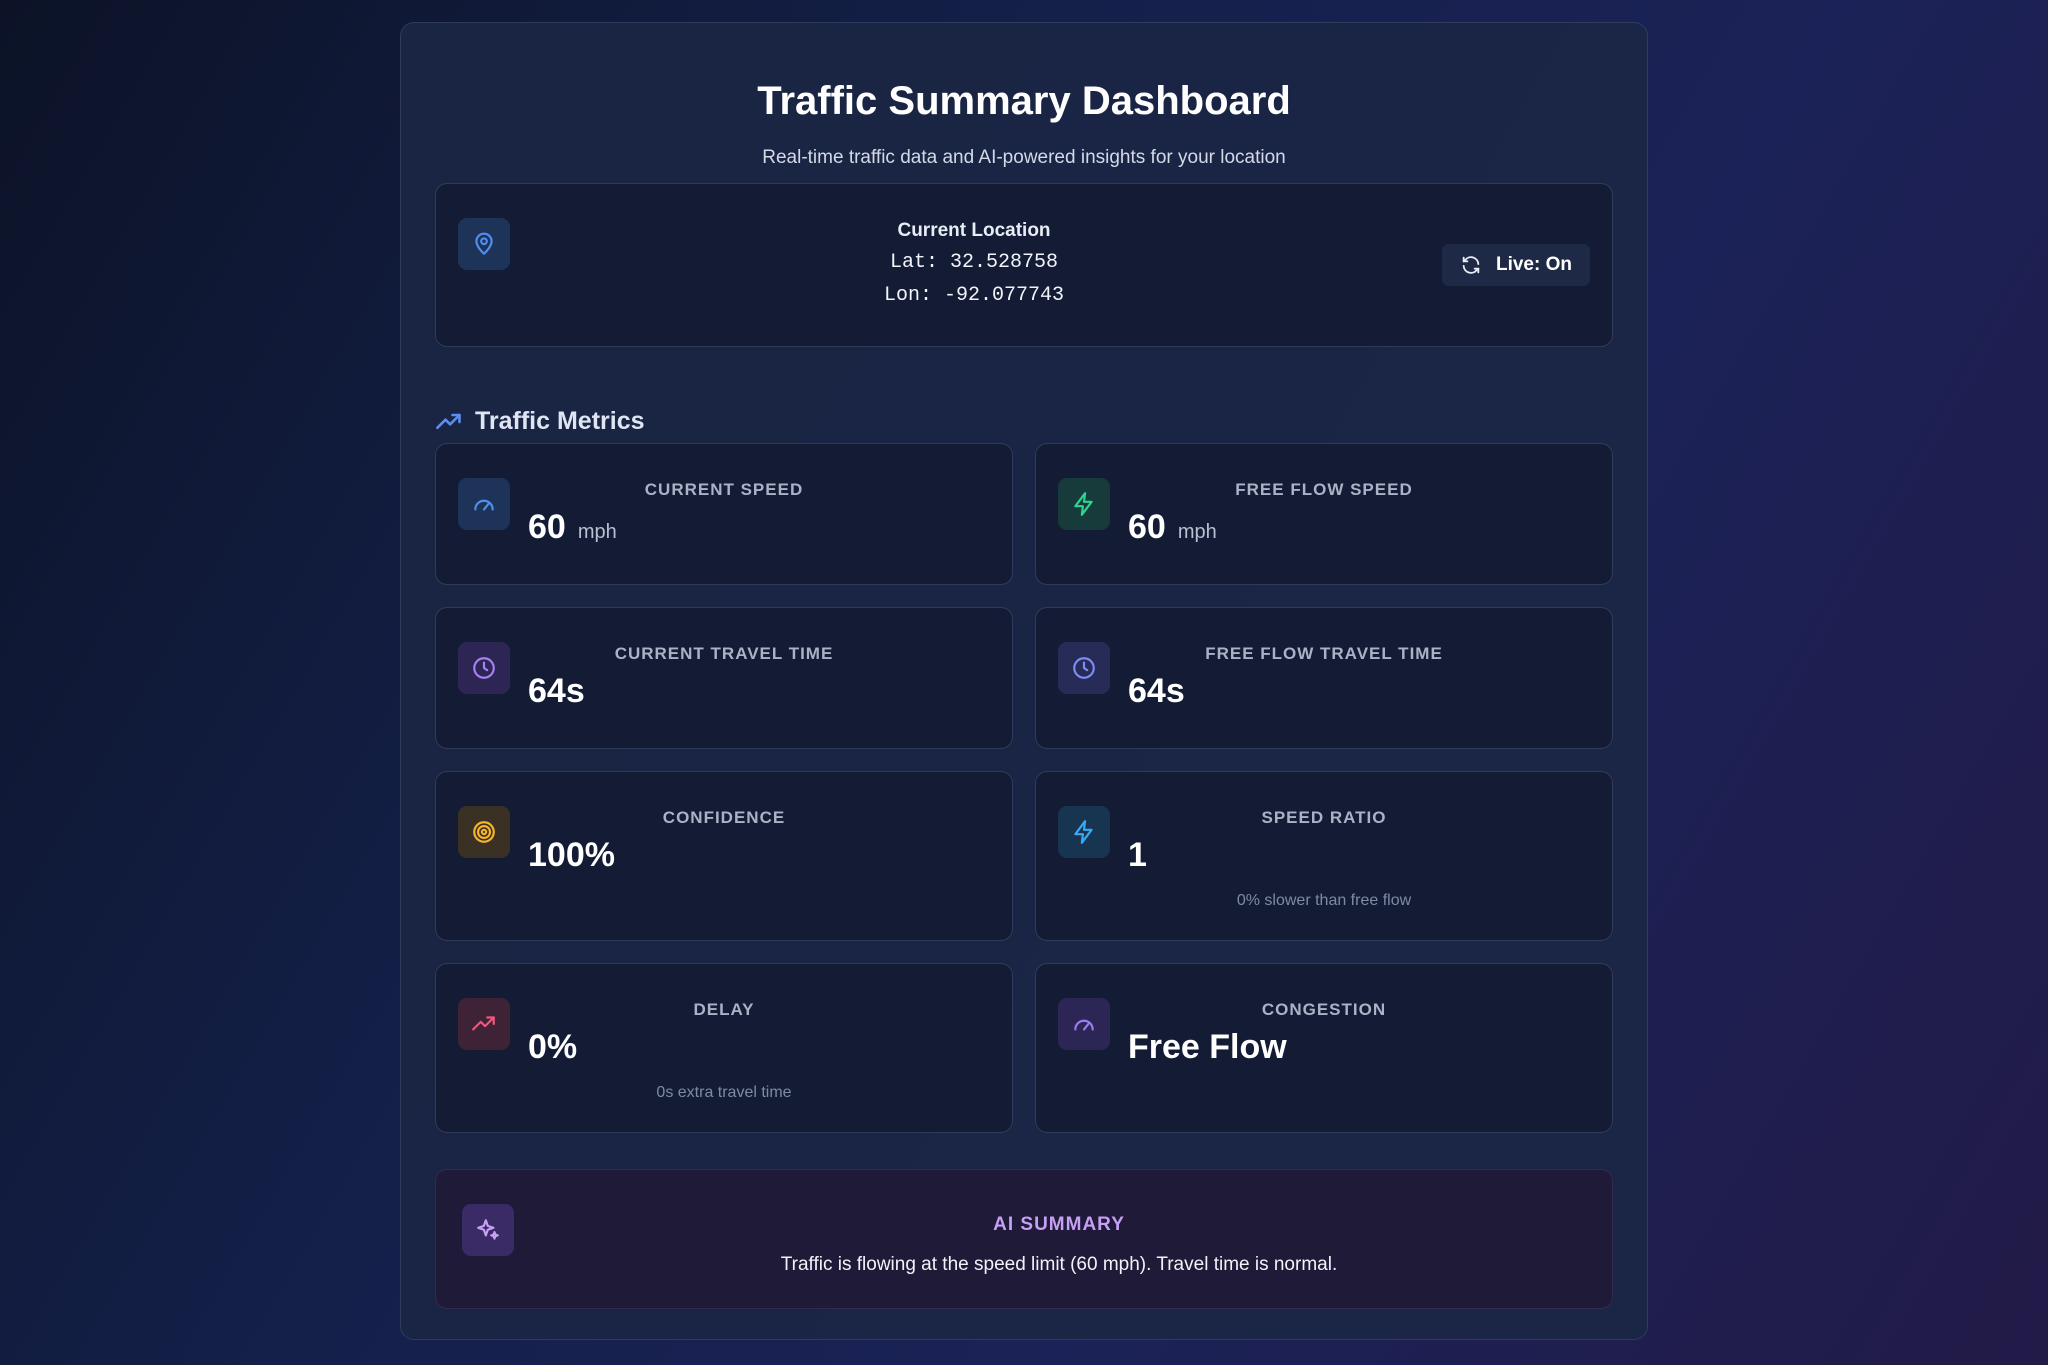 This screenshot has width=2048, height=1365. What do you see at coordinates (974, 230) in the screenshot?
I see `location-label: Current Location` at bounding box center [974, 230].